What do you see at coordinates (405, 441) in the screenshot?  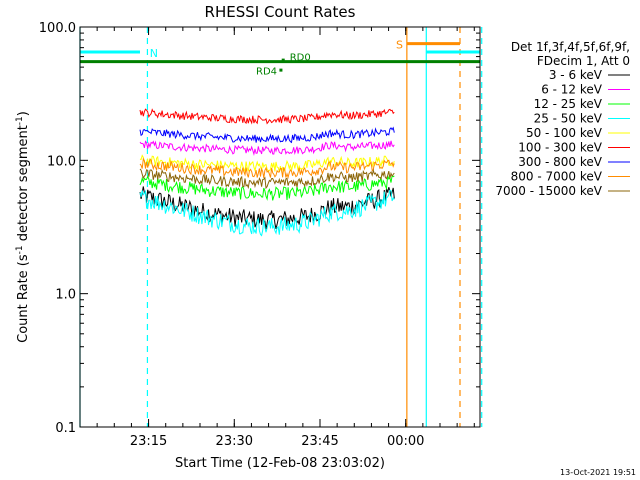 I see `x-tick-label-3: 00:00` at bounding box center [405, 441].